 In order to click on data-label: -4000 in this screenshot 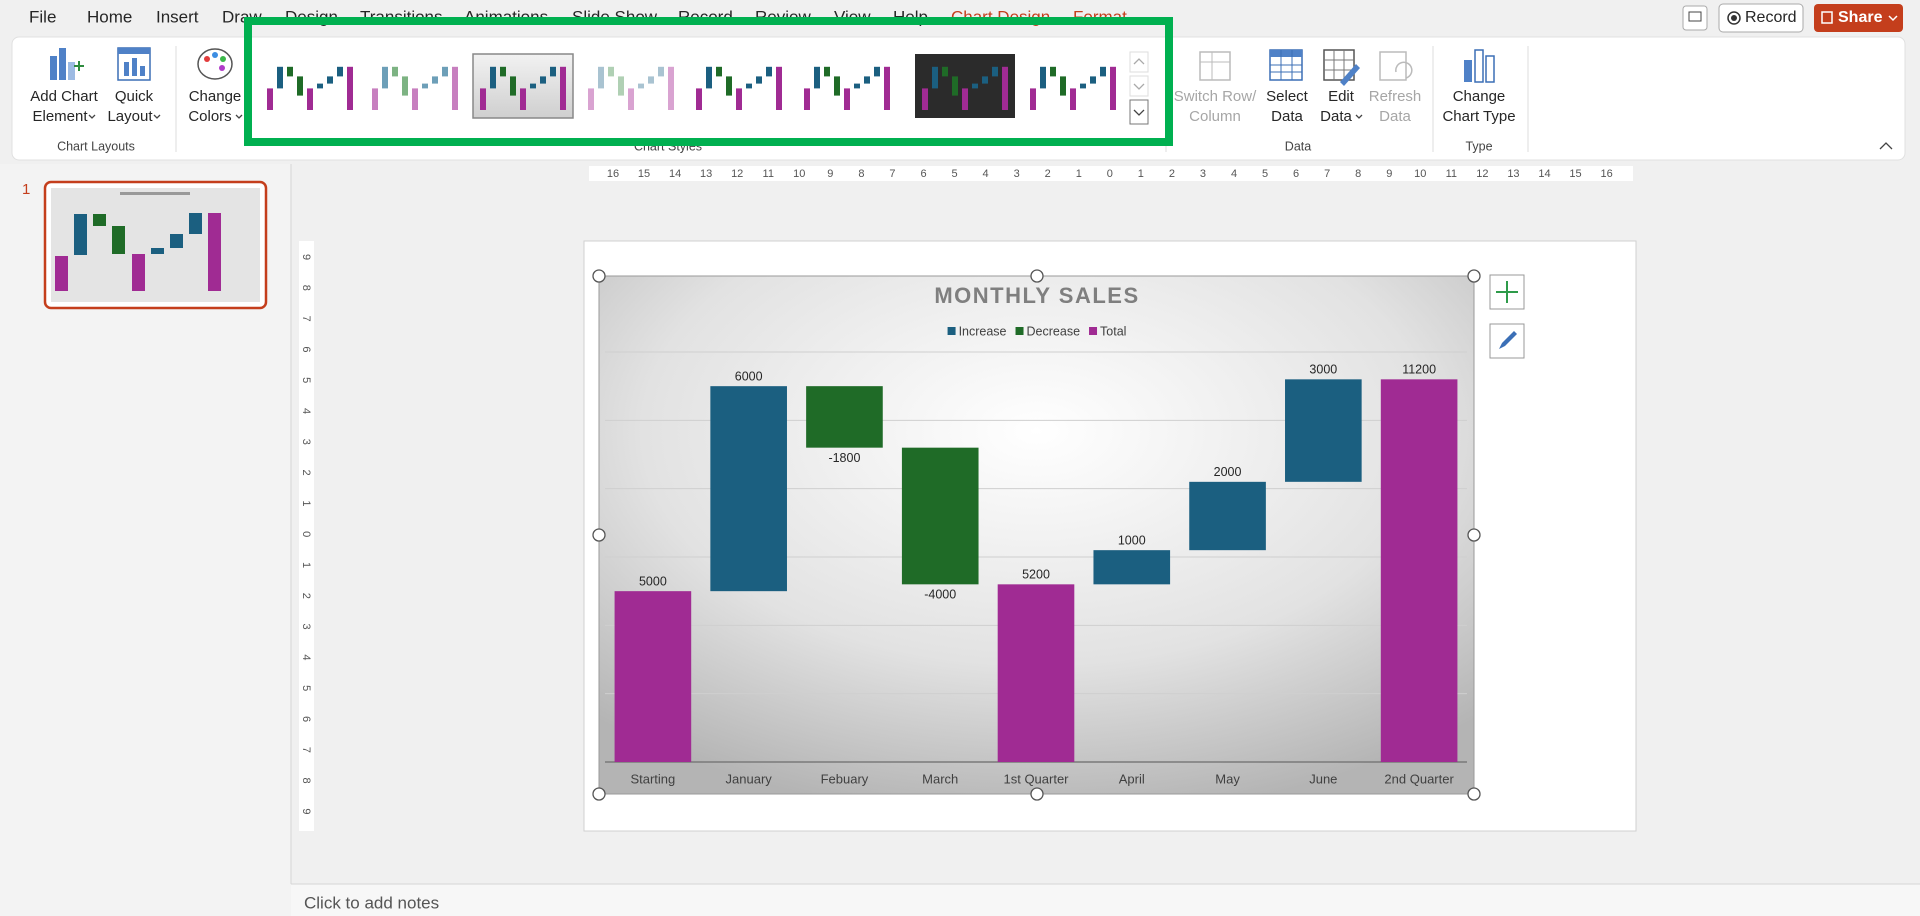, I will do `click(940, 595)`.